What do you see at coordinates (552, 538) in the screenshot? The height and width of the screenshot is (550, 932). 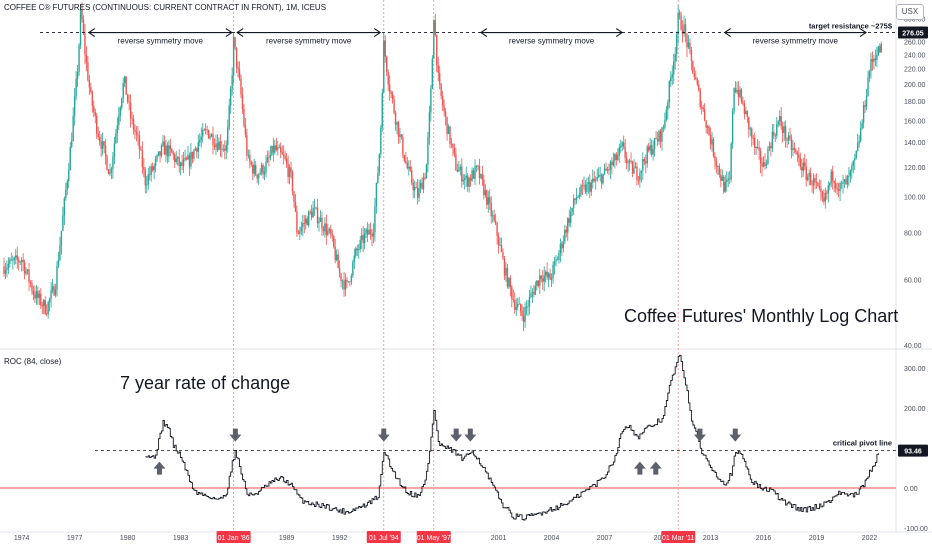 I see `time-axis-tick: 2004` at bounding box center [552, 538].